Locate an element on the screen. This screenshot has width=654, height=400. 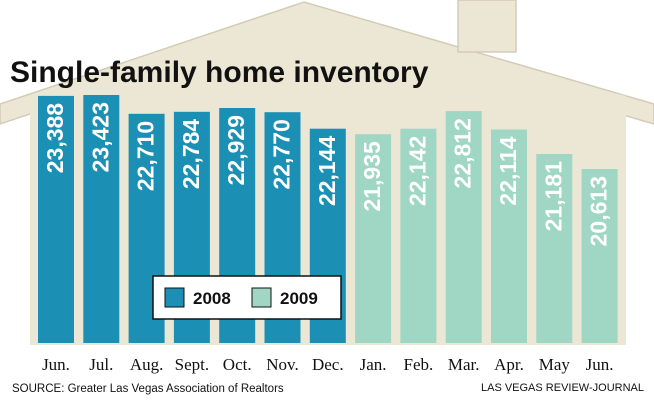
bar-value-label: 22,114 is located at coordinates (508, 170).